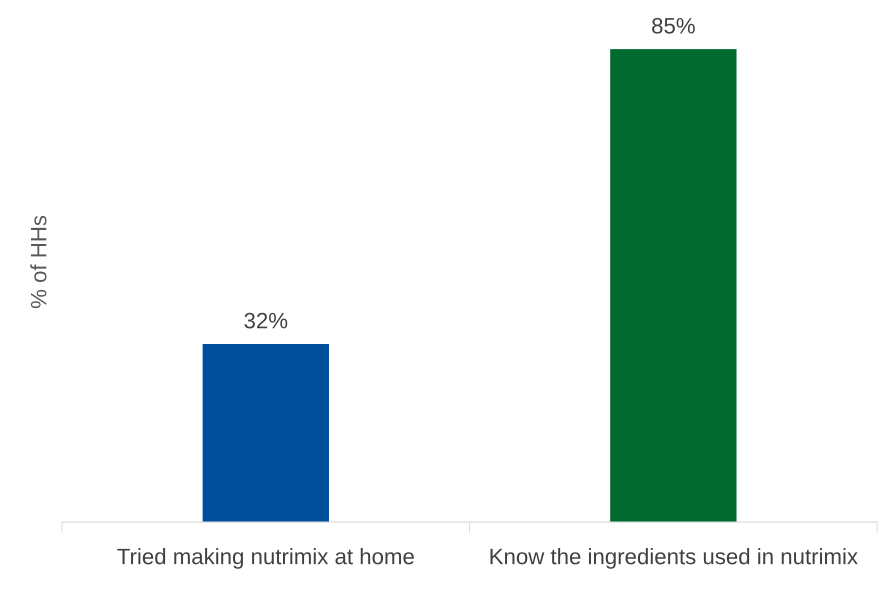  Describe the element at coordinates (673, 26) in the screenshot. I see `data-label: 85%` at that location.